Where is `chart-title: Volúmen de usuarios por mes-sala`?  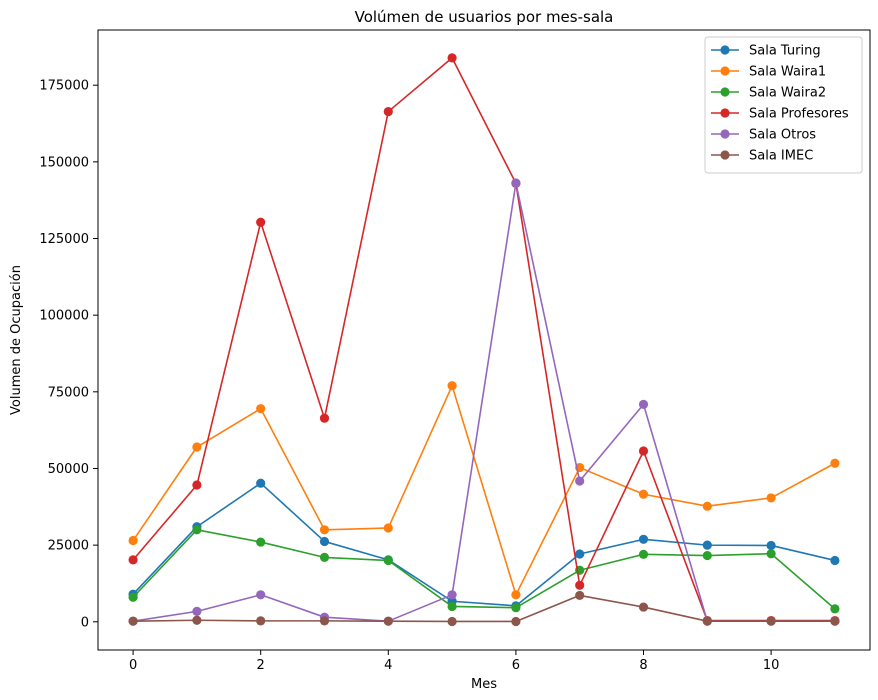 chart-title: Volúmen de usuarios por mes-sala is located at coordinates (484, 17).